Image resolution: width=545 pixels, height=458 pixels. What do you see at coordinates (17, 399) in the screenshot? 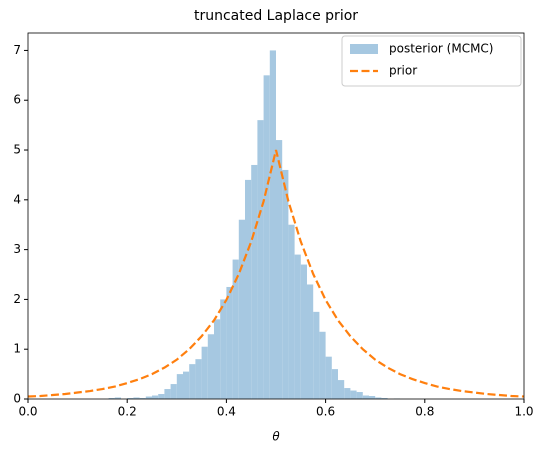
I see `y-tick-label: 0` at bounding box center [17, 399].